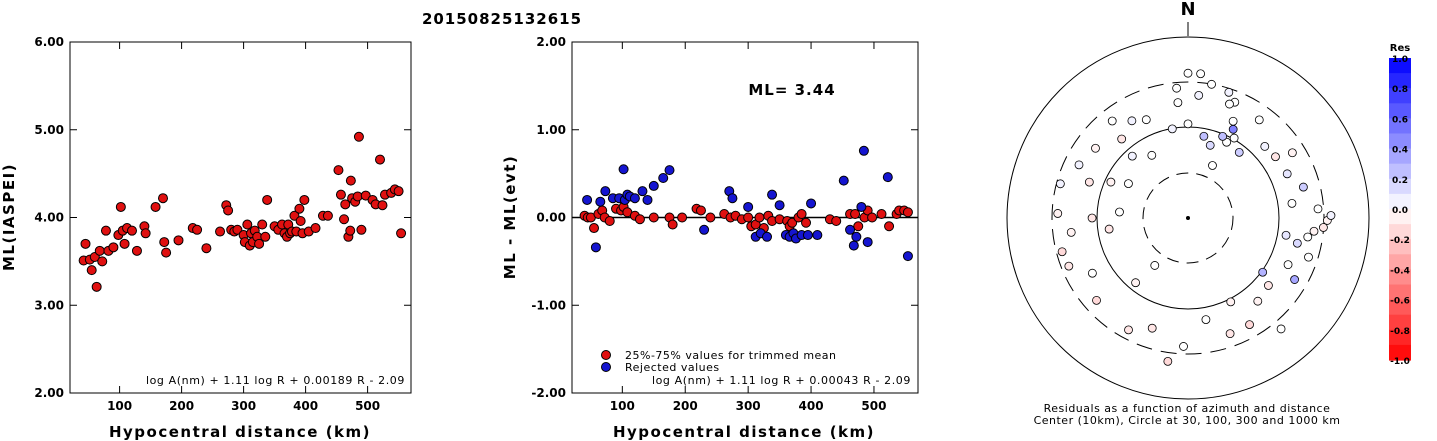 This screenshot has height=441, width=1437. I want to click on north-label: N, so click(1187, 10).